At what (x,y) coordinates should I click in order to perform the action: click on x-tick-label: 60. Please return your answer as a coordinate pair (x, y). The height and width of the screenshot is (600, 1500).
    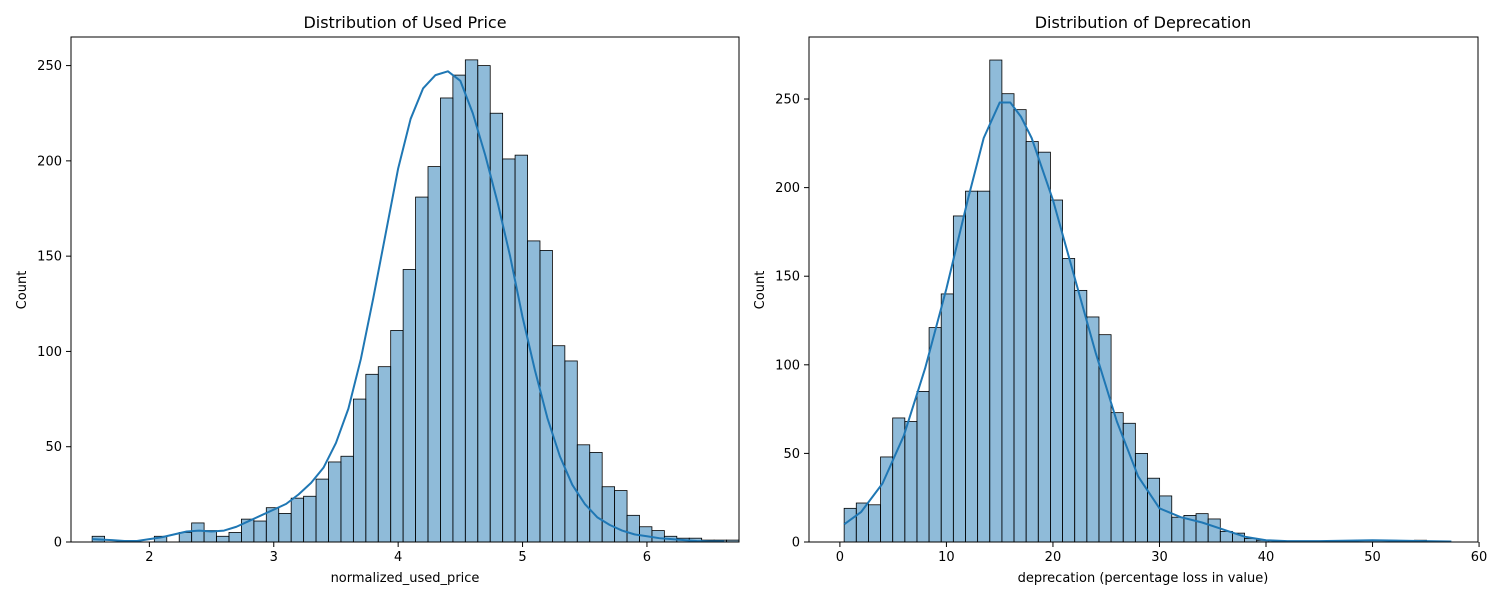
    Looking at the image, I should click on (1479, 557).